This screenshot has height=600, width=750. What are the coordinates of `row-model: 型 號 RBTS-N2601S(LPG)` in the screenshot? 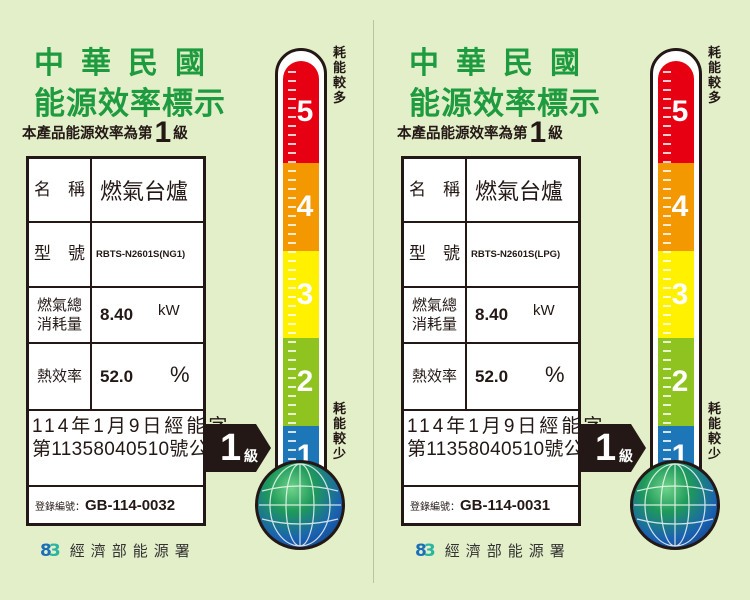 It's located at (491, 255).